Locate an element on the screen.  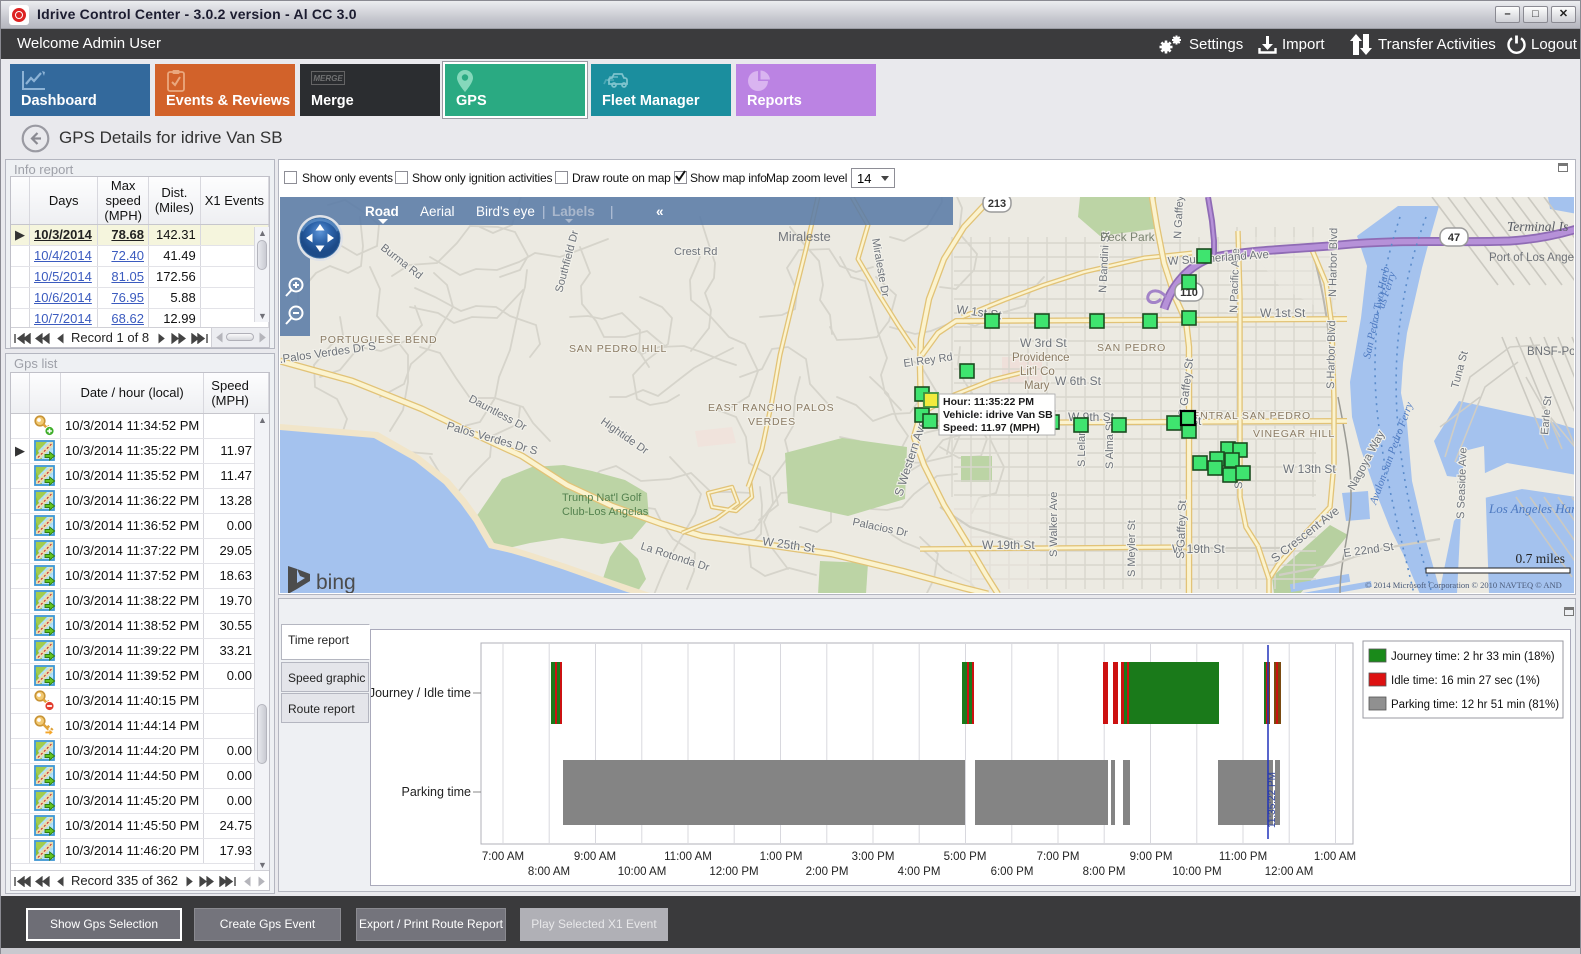
svg-text: S Walker Ave is located at coordinates (1054, 524).